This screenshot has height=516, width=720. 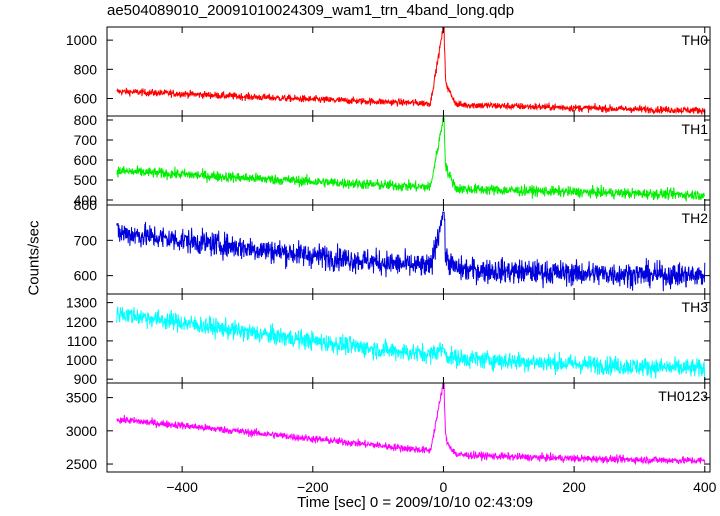 What do you see at coordinates (415, 502) in the screenshot?
I see `x-axis-label: Time [sec] 0 = 2009/10/10 02:43:09` at bounding box center [415, 502].